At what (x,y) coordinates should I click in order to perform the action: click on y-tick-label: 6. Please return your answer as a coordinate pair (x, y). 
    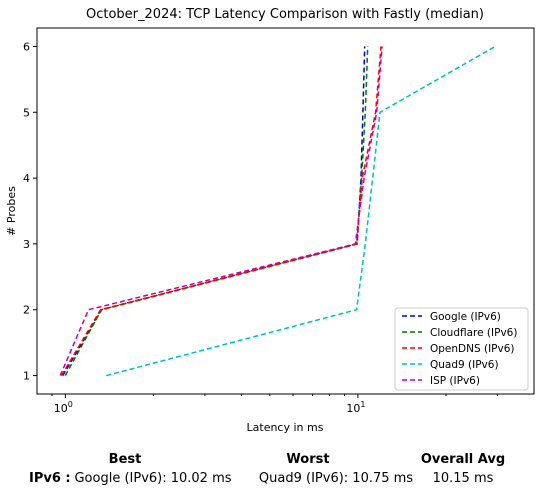
    Looking at the image, I should click on (26, 46).